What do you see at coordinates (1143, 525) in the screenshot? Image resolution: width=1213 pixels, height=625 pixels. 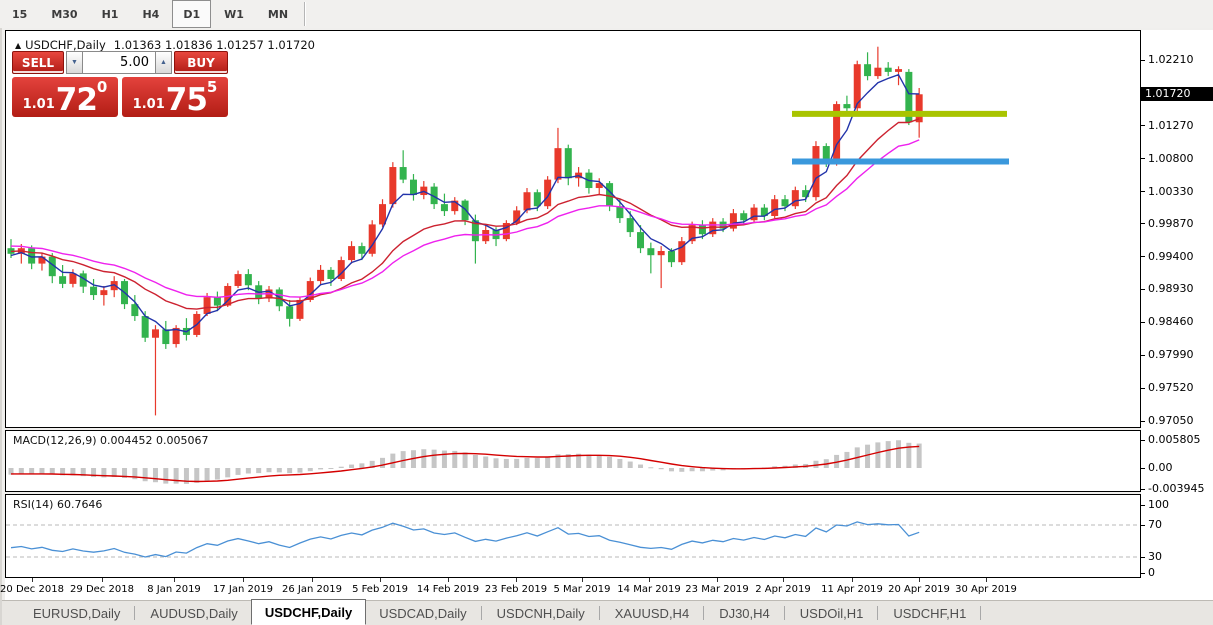 I see `rsi-tickmark` at bounding box center [1143, 525].